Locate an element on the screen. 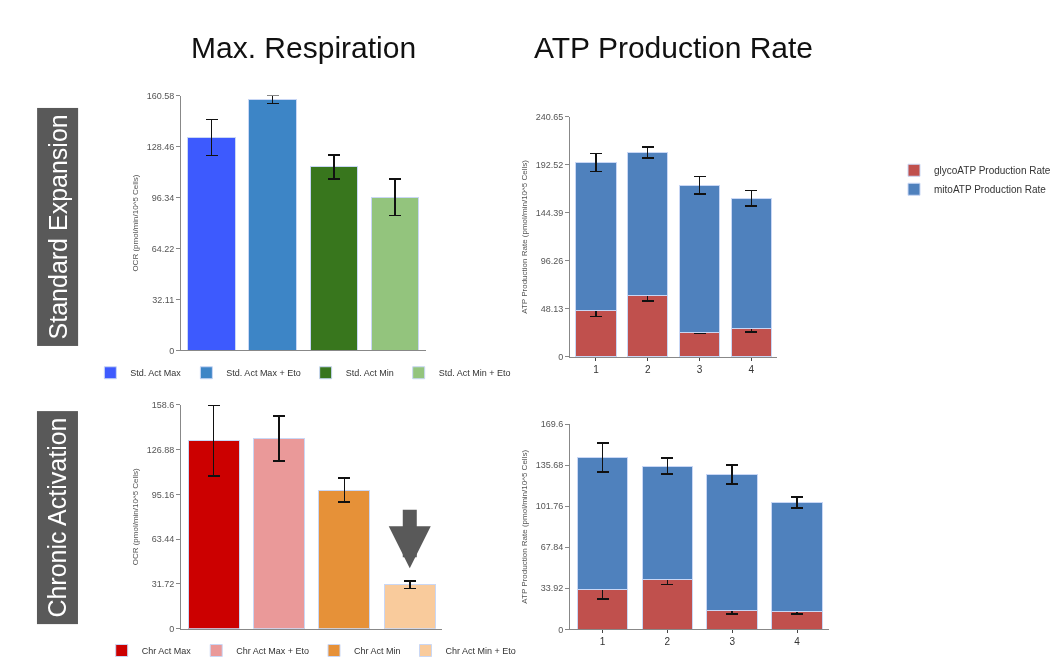 This screenshot has width=1056, height=665. chart-title: ATP Production Rate is located at coordinates (674, 47).